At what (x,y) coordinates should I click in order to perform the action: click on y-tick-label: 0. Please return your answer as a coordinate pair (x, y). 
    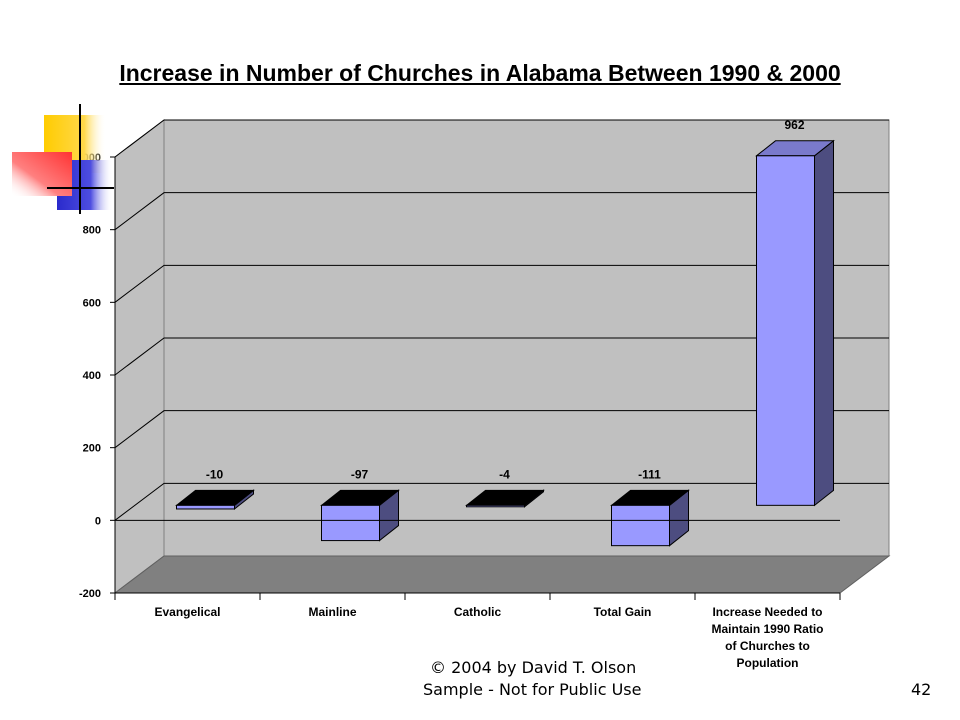
    Looking at the image, I should click on (98, 521).